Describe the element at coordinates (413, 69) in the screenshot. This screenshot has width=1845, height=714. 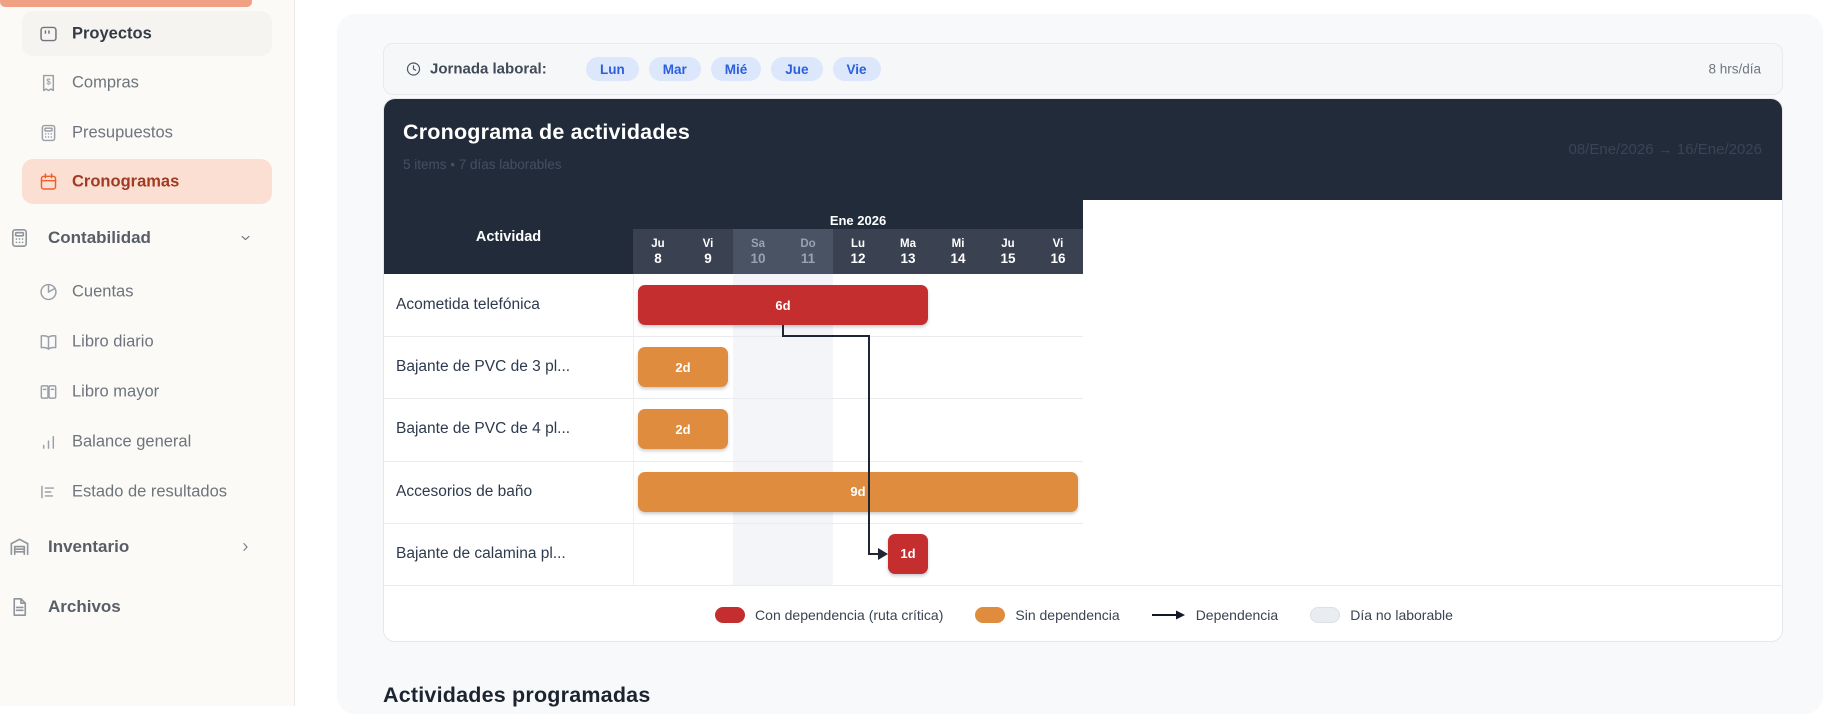
I see `clock-icon` at that location.